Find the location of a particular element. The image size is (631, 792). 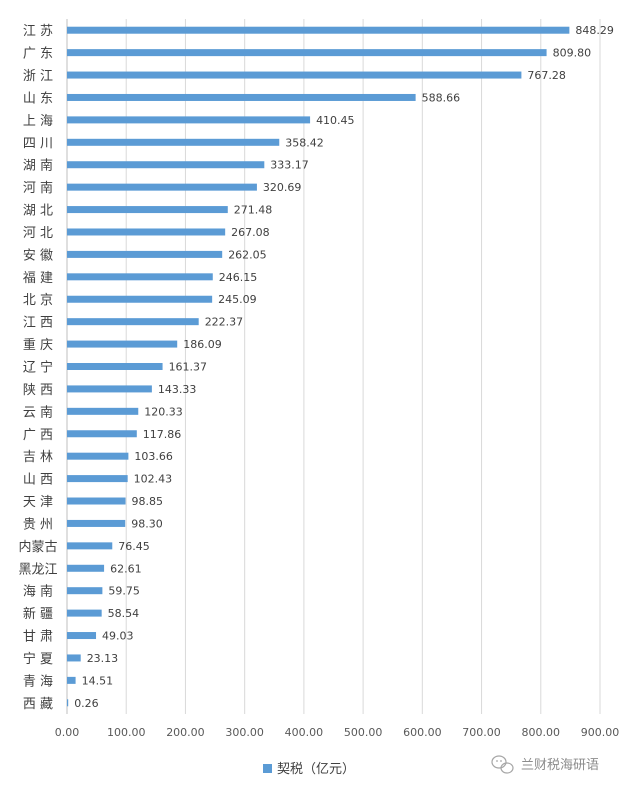

category-label: 广 东 is located at coordinates (38, 54).